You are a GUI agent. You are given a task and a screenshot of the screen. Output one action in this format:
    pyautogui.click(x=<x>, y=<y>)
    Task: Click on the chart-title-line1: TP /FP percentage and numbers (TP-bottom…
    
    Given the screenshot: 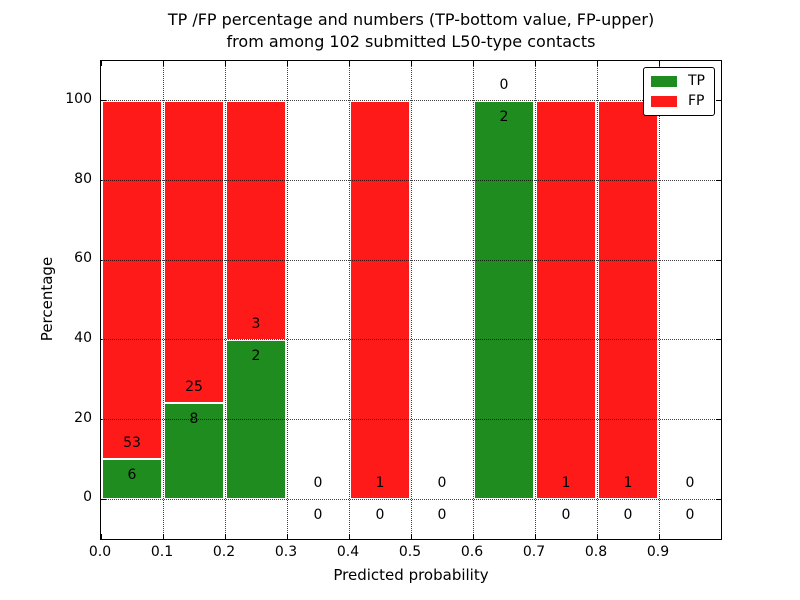 What is the action you would take?
    pyautogui.click(x=411, y=19)
    